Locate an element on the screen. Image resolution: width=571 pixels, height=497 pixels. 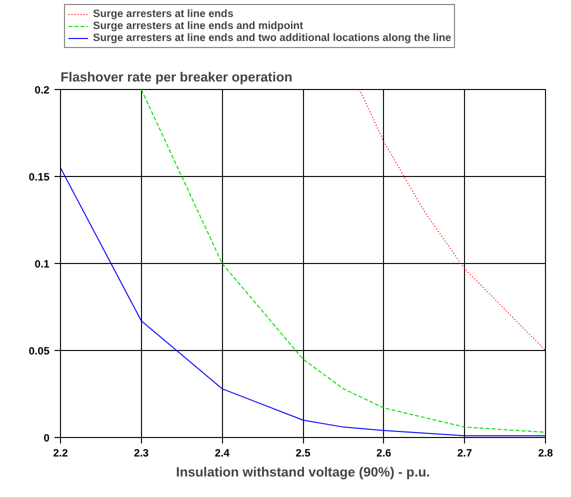
y-tick-label: 0.15 is located at coordinates (39, 178).